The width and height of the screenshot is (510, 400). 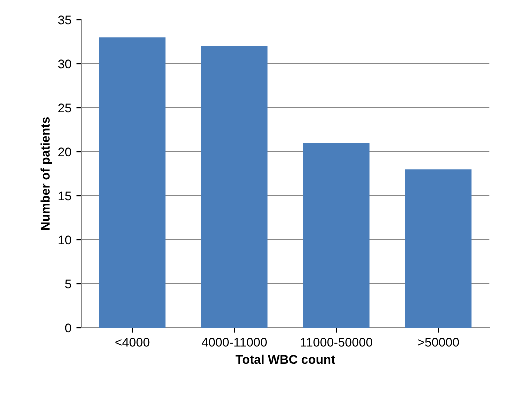 What do you see at coordinates (68, 328) in the screenshot?
I see `y-tick-label: 0` at bounding box center [68, 328].